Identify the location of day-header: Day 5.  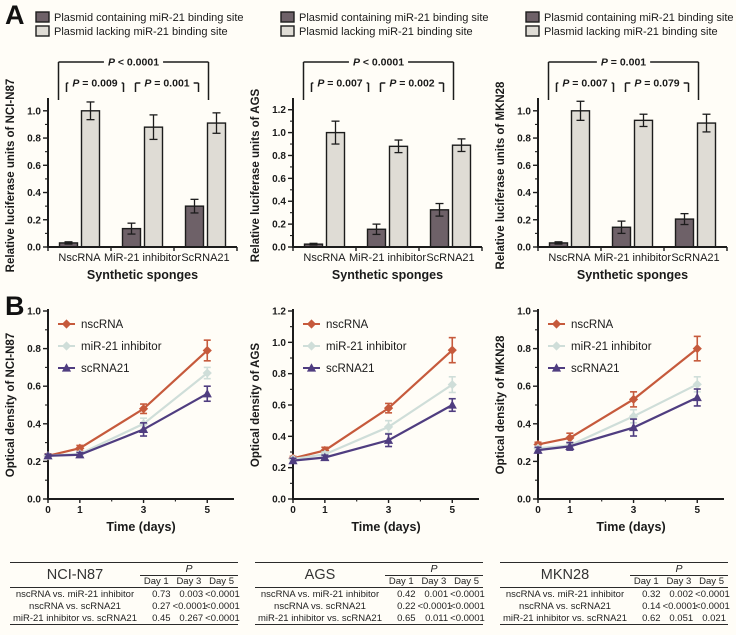
(221, 581).